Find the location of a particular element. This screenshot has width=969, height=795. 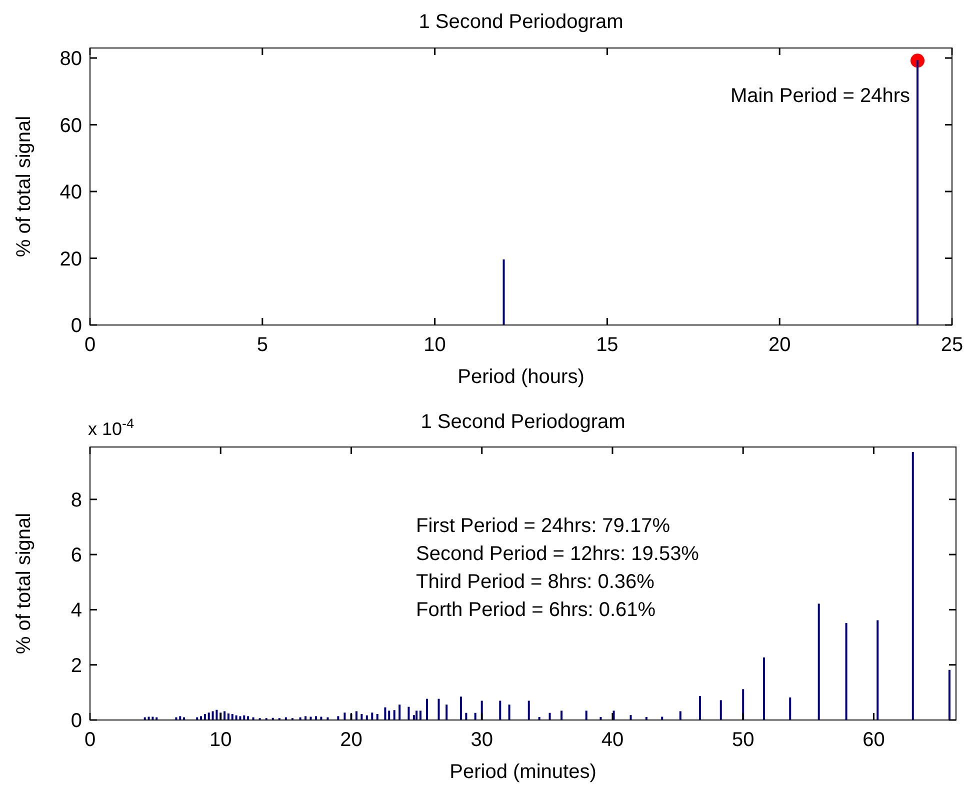

y-tick-label: 20 is located at coordinates (71, 259).